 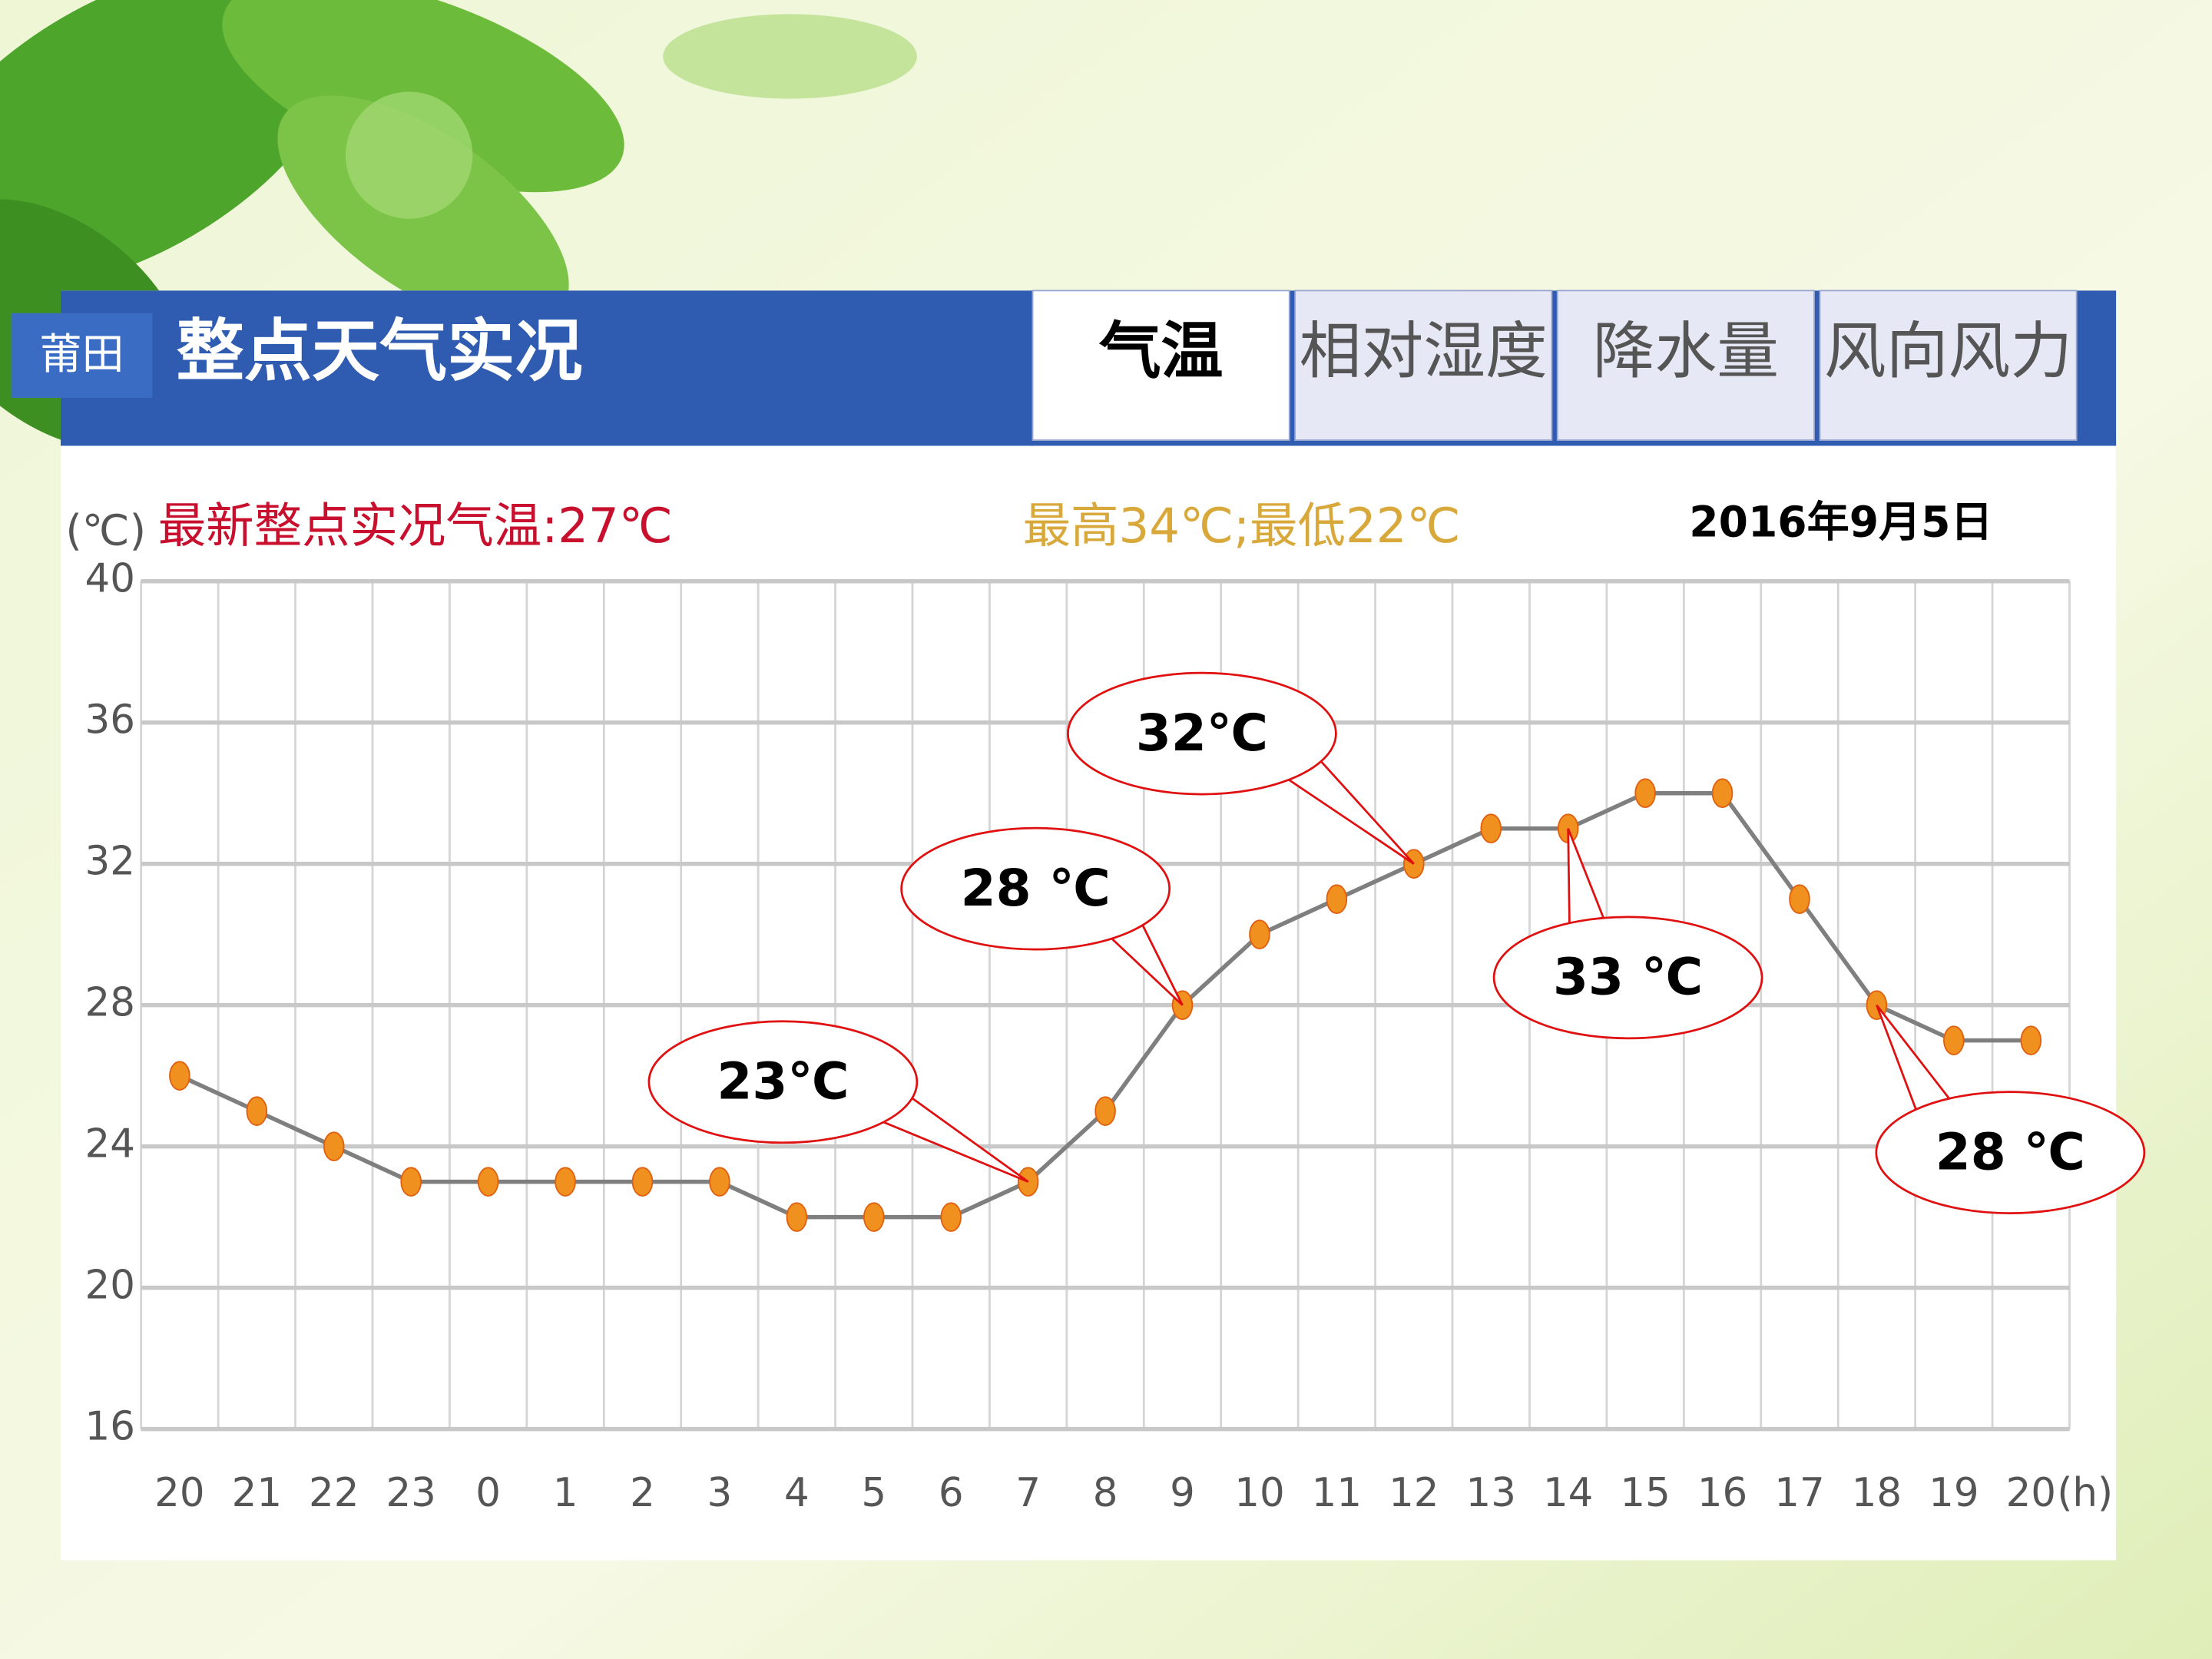 I want to click on y-tick-label: 24, so click(x=110, y=1144).